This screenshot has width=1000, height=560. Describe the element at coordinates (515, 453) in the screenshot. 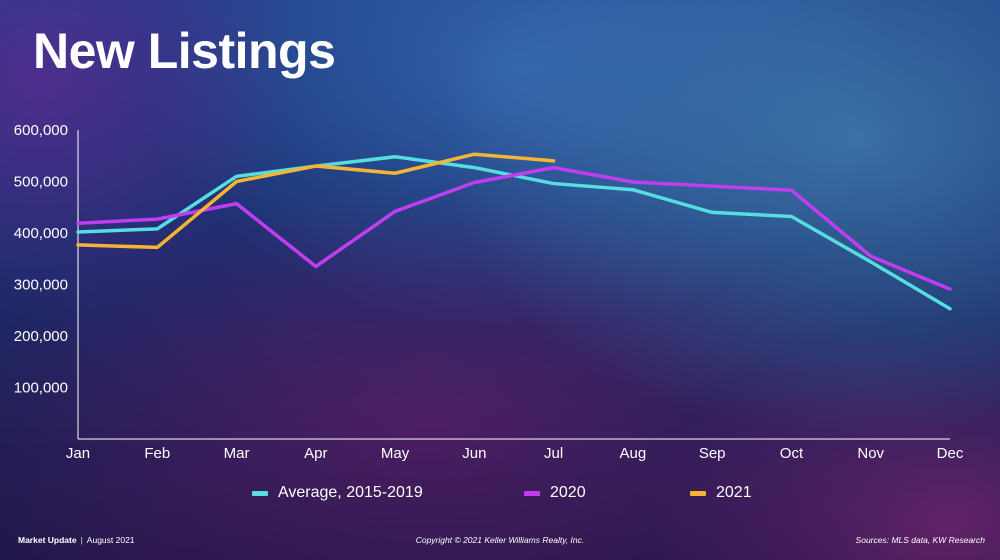

I see `x-tick-labels: Jan Feb Mar Apr May Jun Jul Aug Sep Oct Nov Dec` at that location.